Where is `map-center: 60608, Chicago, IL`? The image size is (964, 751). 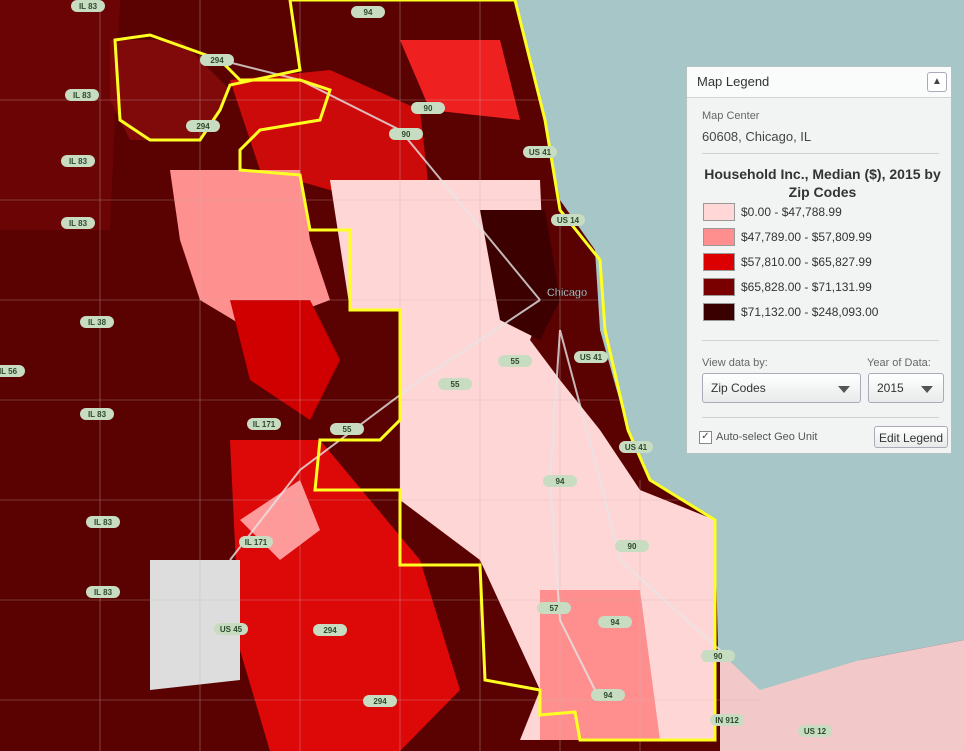 map-center: 60608, Chicago, IL is located at coordinates (757, 136).